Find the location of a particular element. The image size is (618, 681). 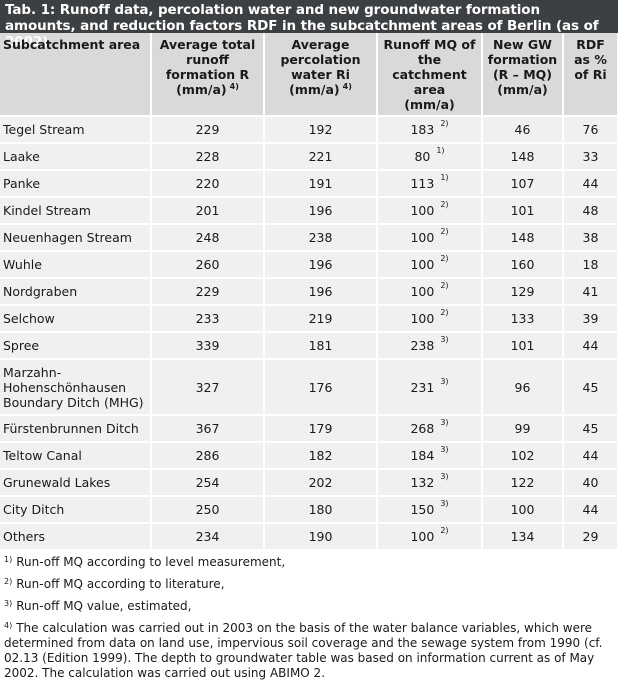

table-row: Neuenhagen Stream 248 238 100 2) 148 38 is located at coordinates (309, 238).